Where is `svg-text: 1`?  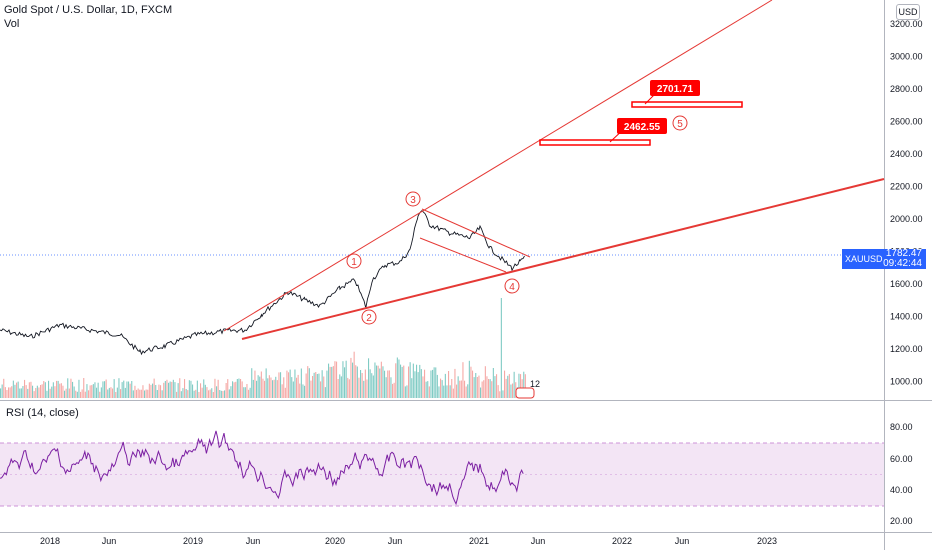
svg-text: 1 is located at coordinates (354, 262).